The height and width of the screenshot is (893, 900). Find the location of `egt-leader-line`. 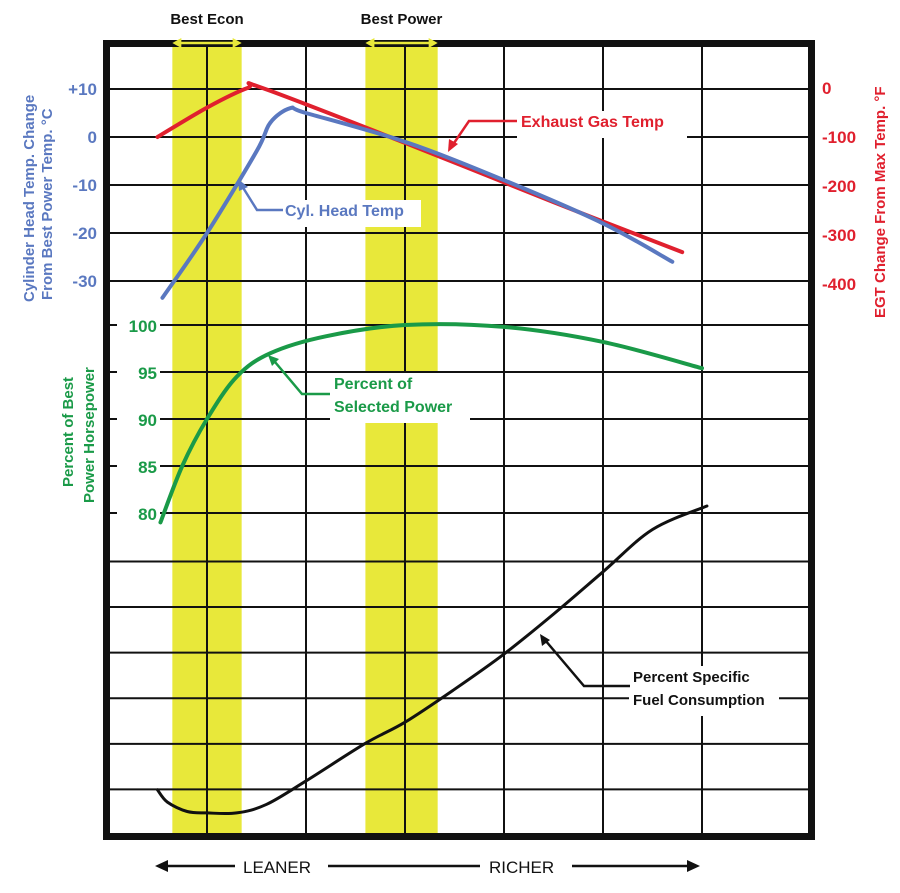

egt-leader-line is located at coordinates (483, 133).